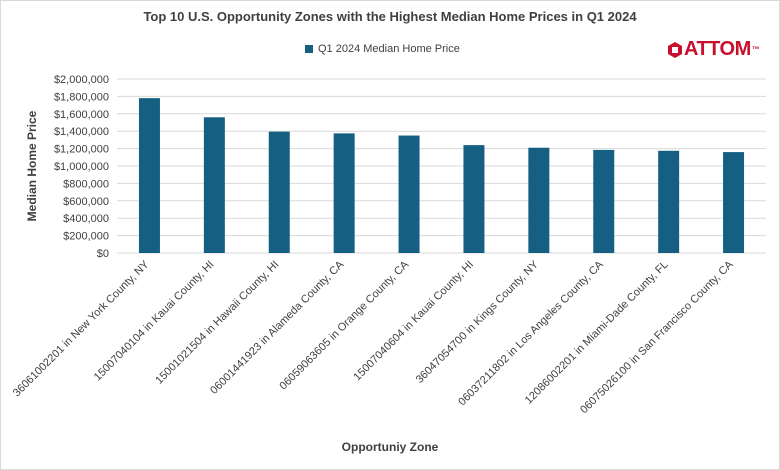  Describe the element at coordinates (86, 184) in the screenshot. I see `y-tick-label: $800,000` at that location.